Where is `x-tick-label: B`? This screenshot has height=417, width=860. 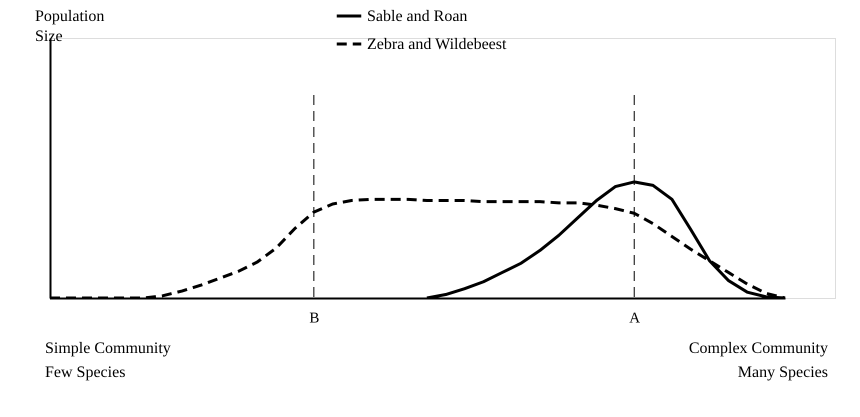 x-tick-label: B is located at coordinates (314, 318).